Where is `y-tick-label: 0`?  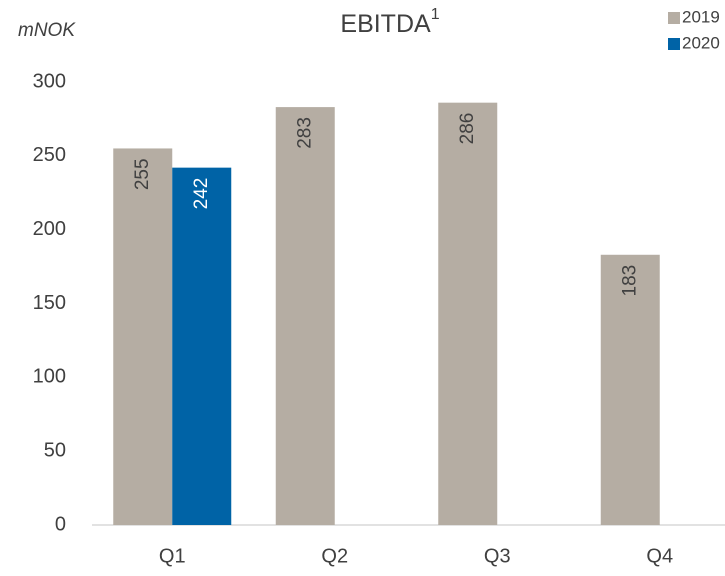
y-tick-label: 0 is located at coordinates (60, 524).